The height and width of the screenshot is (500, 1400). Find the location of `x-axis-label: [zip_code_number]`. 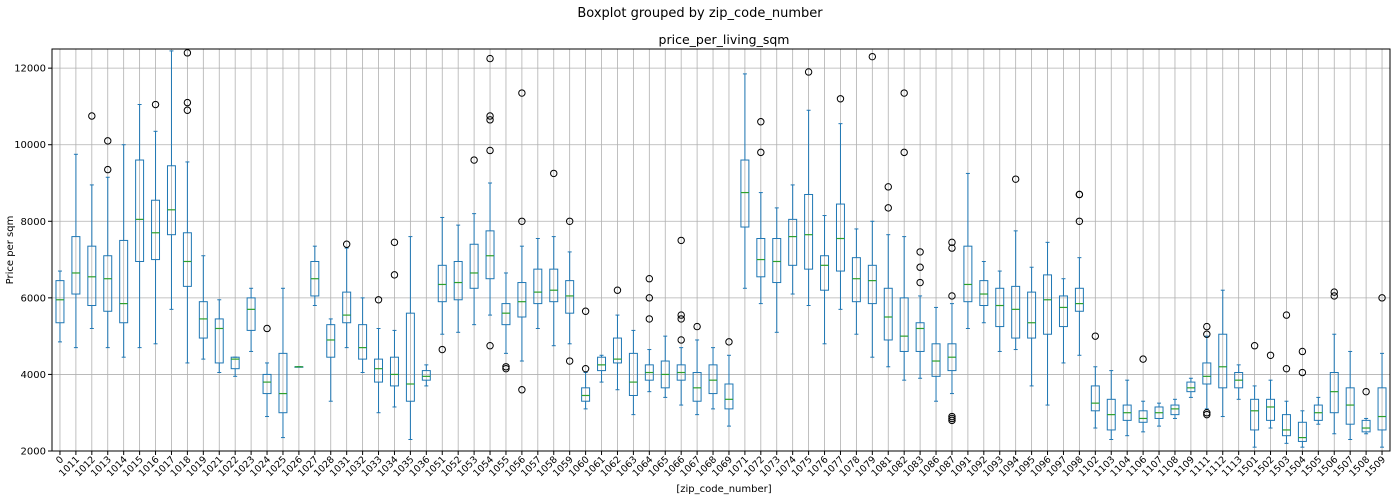

x-axis-label: [zip_code_number] is located at coordinates (723, 489).